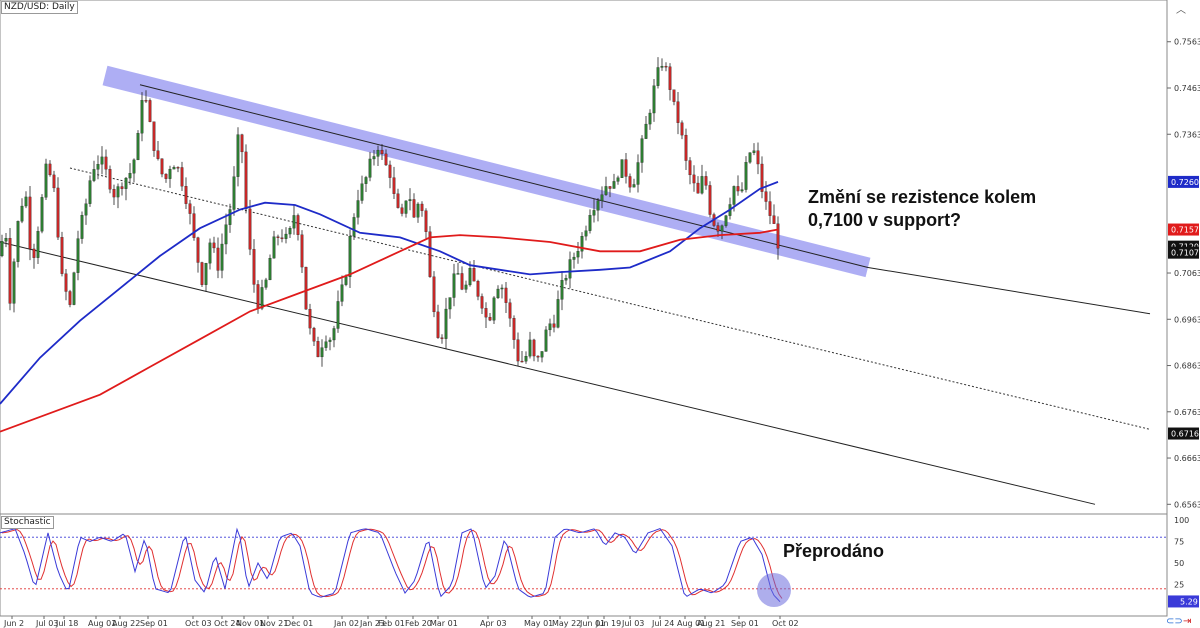 The image size is (1200, 628). What do you see at coordinates (1179, 585) in the screenshot?
I see `stoch-tick-label: 25` at bounding box center [1179, 585].